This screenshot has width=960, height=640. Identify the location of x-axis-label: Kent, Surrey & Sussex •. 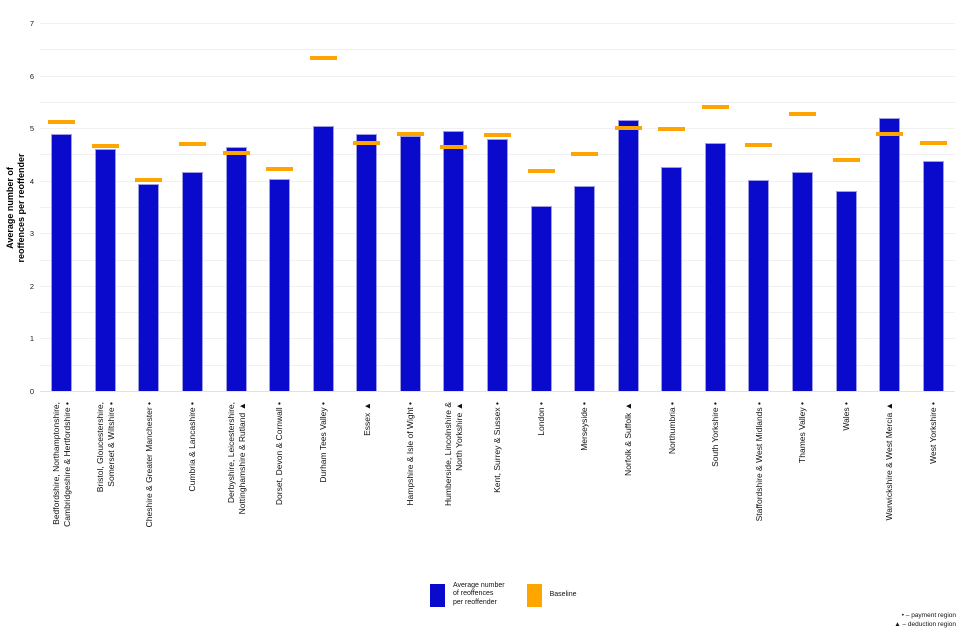
(497, 447).